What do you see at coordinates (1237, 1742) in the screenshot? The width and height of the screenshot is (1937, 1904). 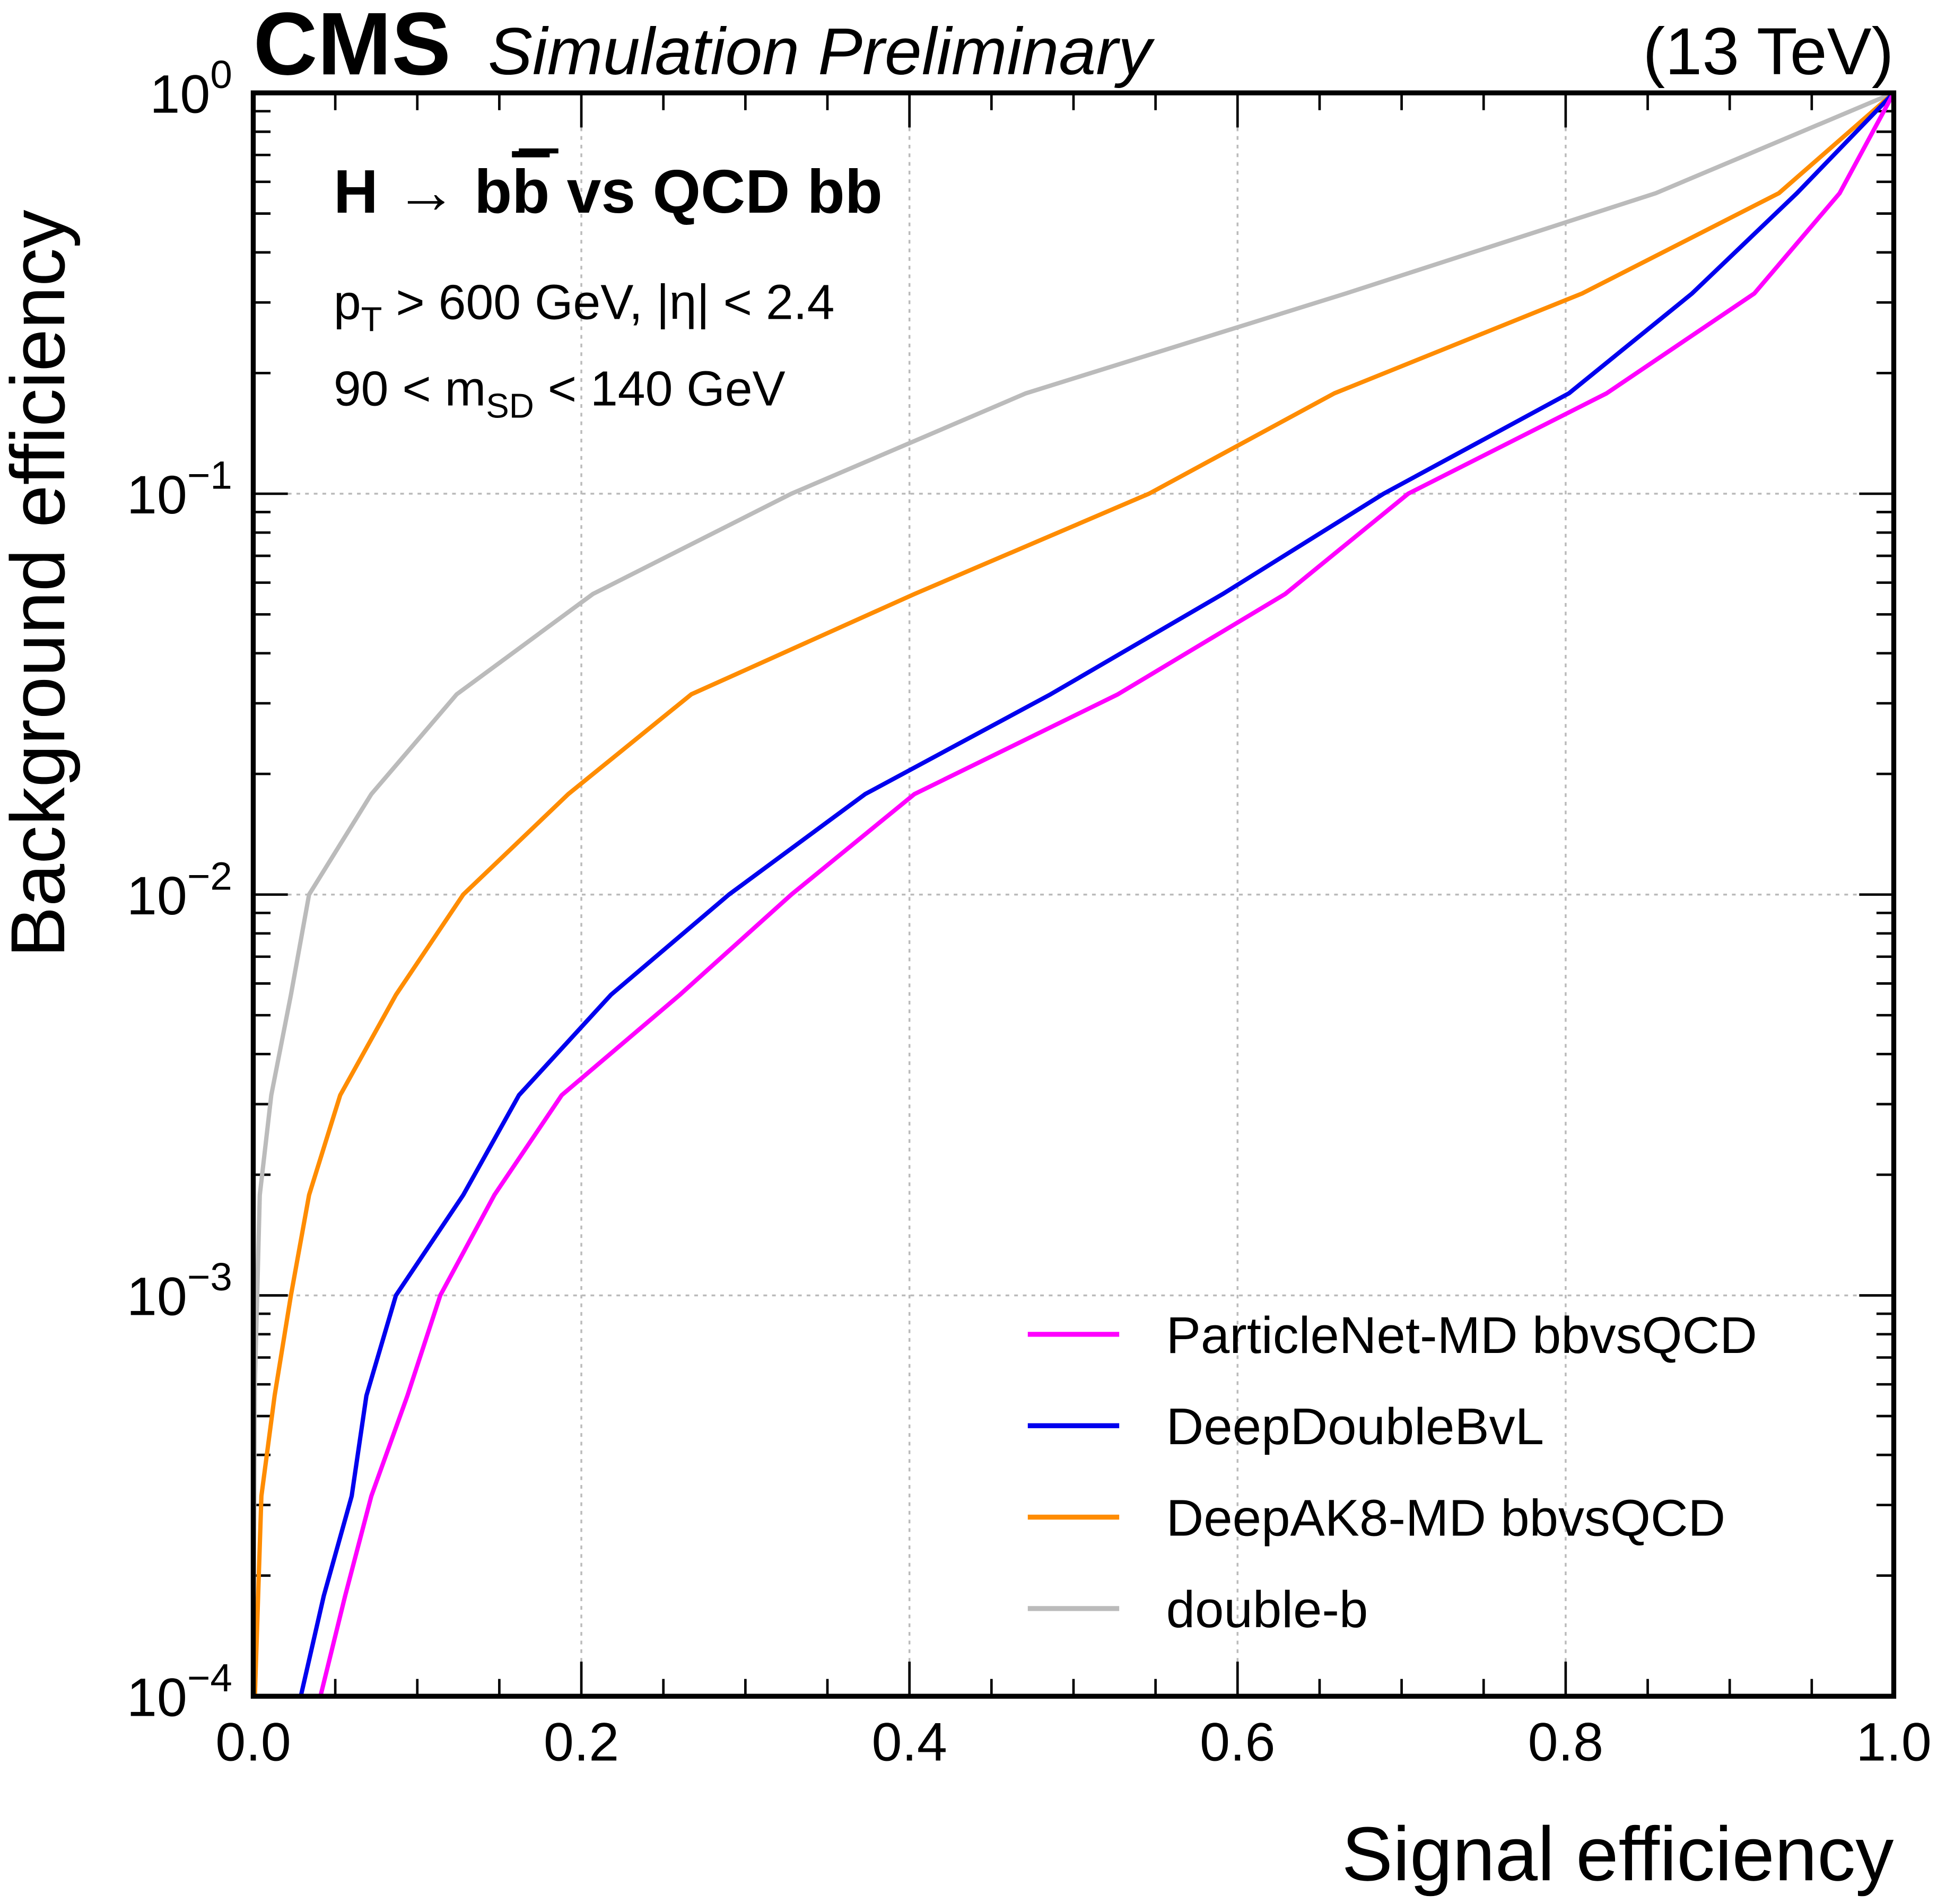 I see `x-tick-label: 0.6` at bounding box center [1237, 1742].